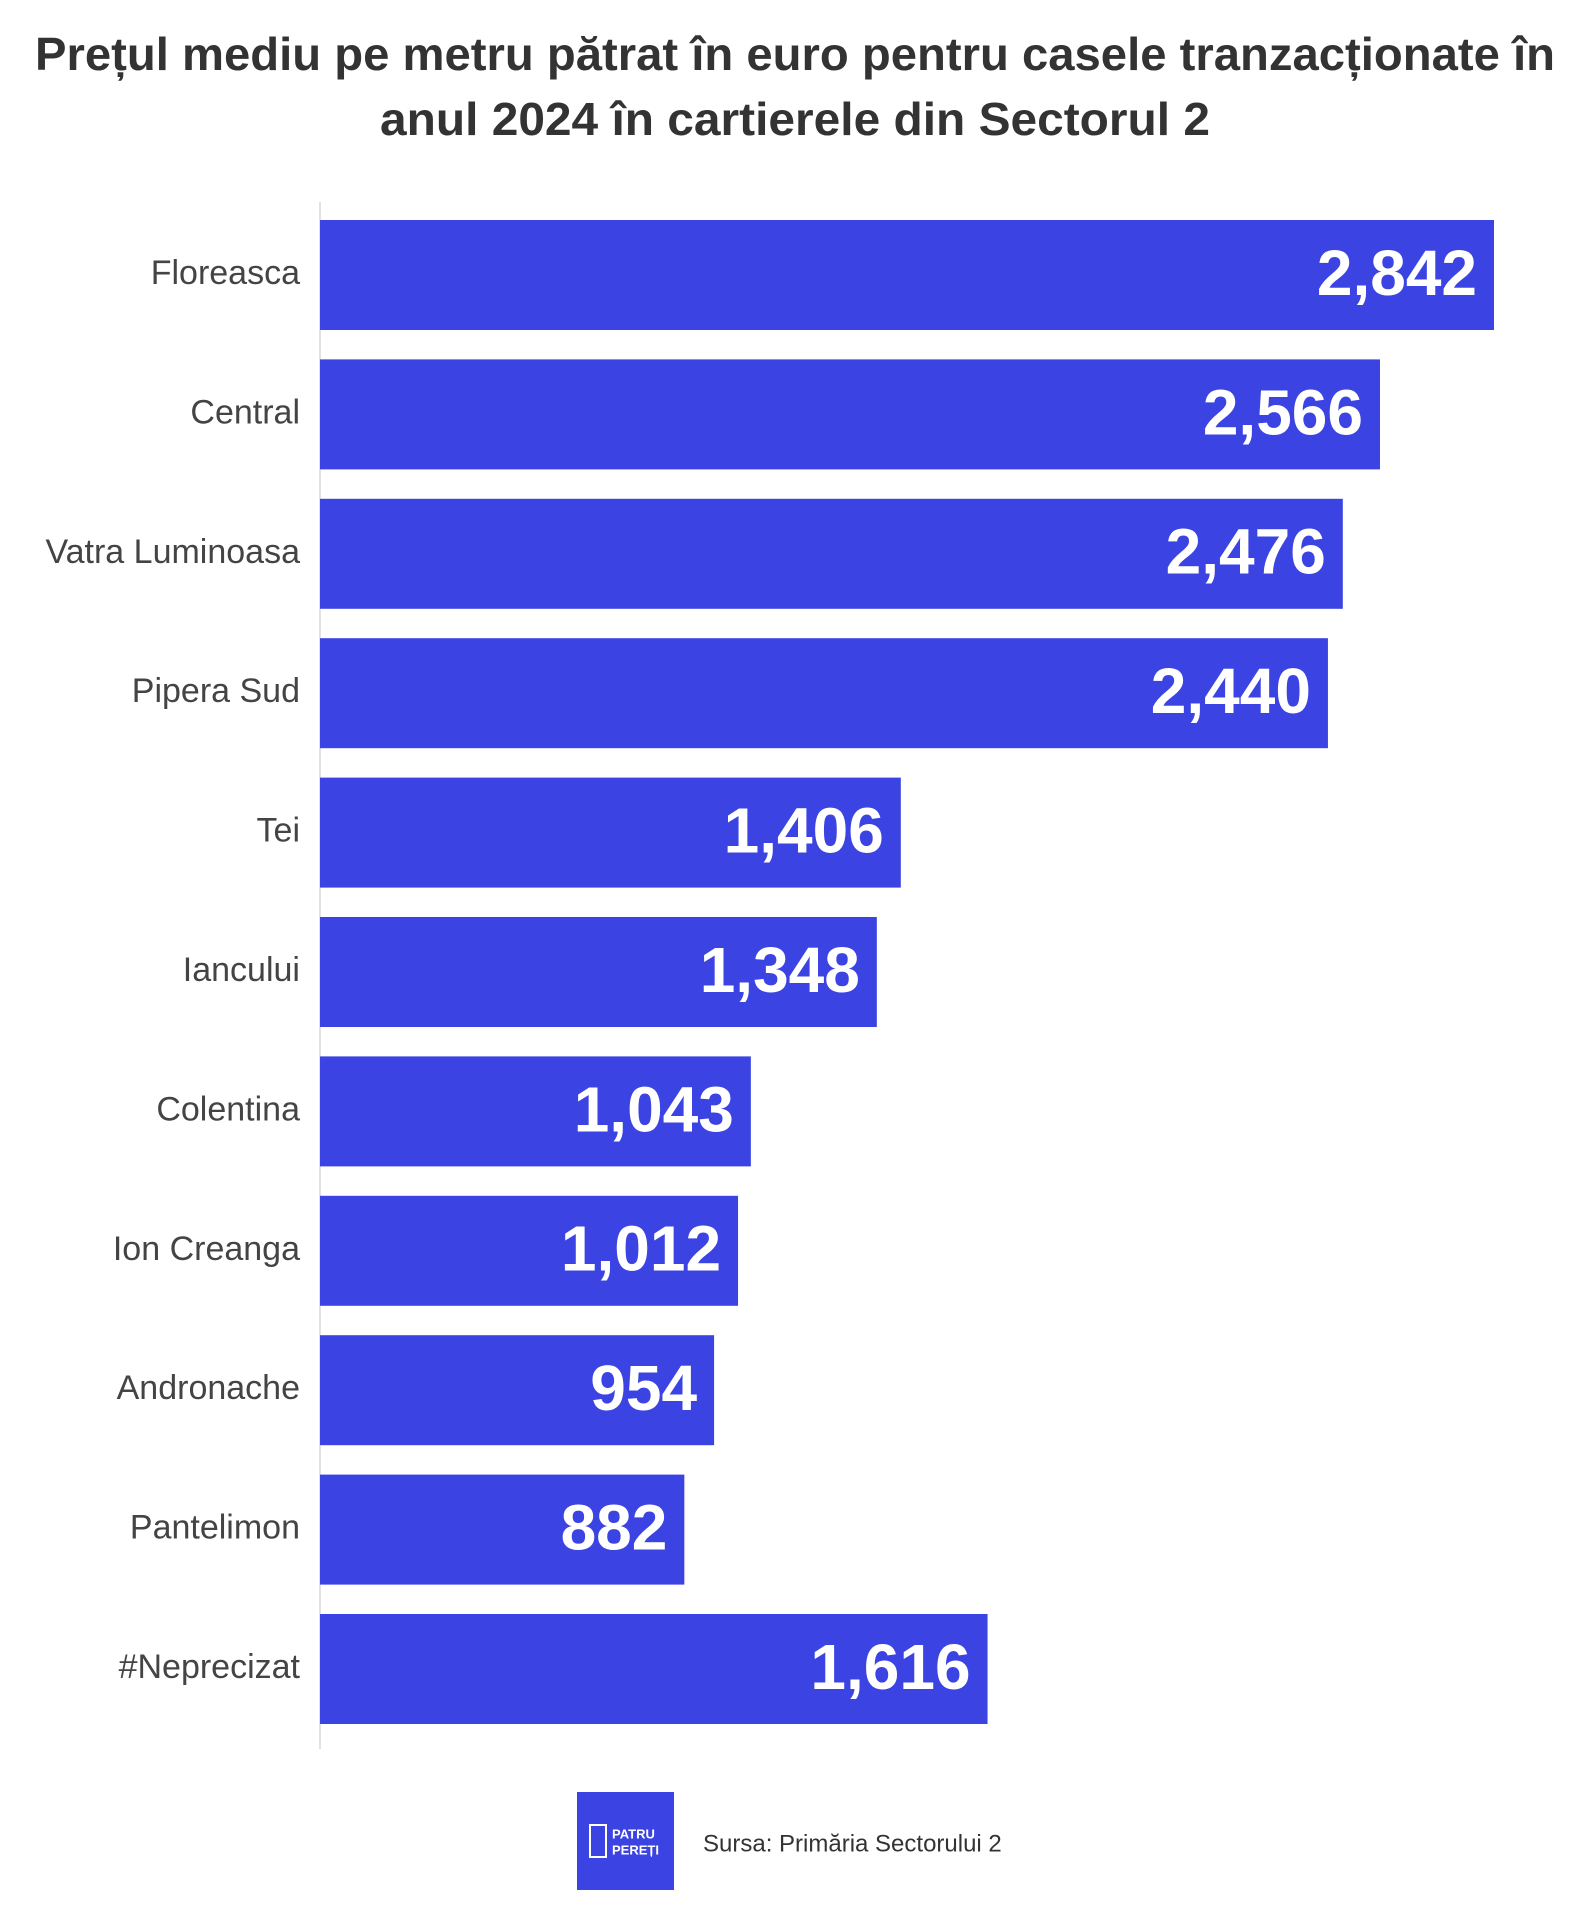 This screenshot has width=1590, height=1922. Describe the element at coordinates (206, 1249) in the screenshot. I see `y-tick-label: Ion Creanga` at that location.